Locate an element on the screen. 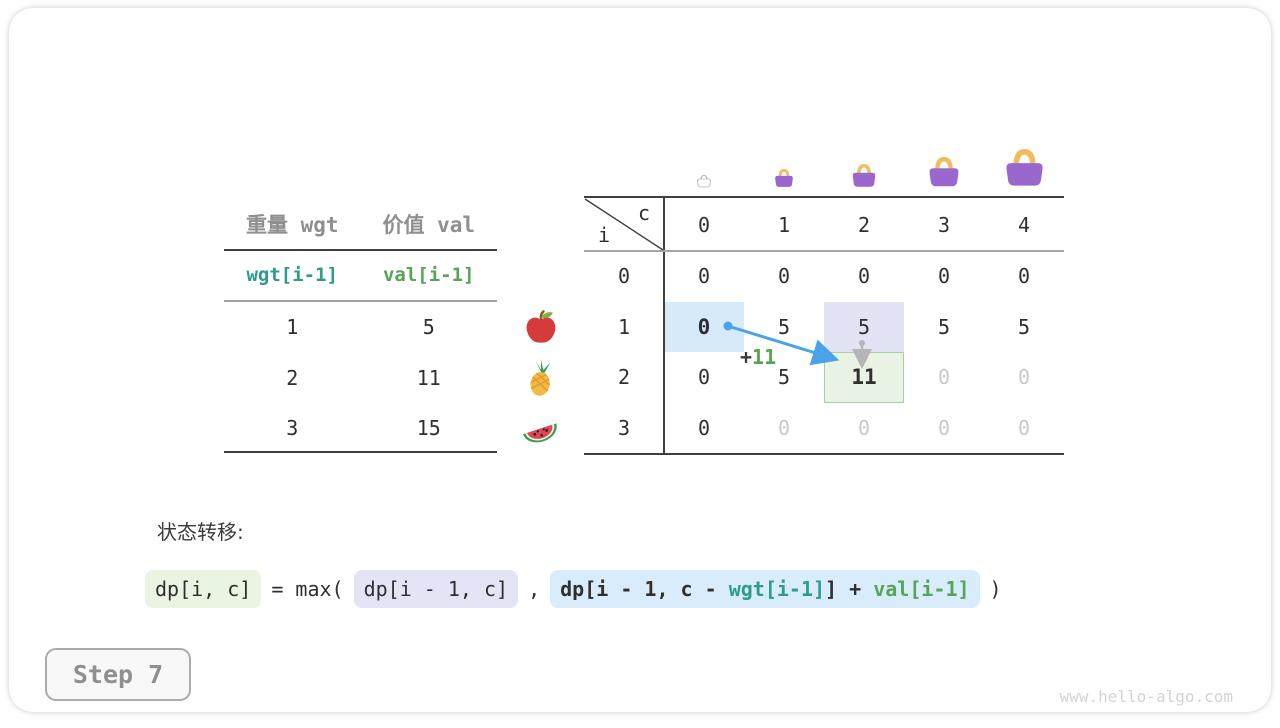 This screenshot has width=1280, height=728. dp-cell-source-highlighted: 0 is located at coordinates (704, 326).